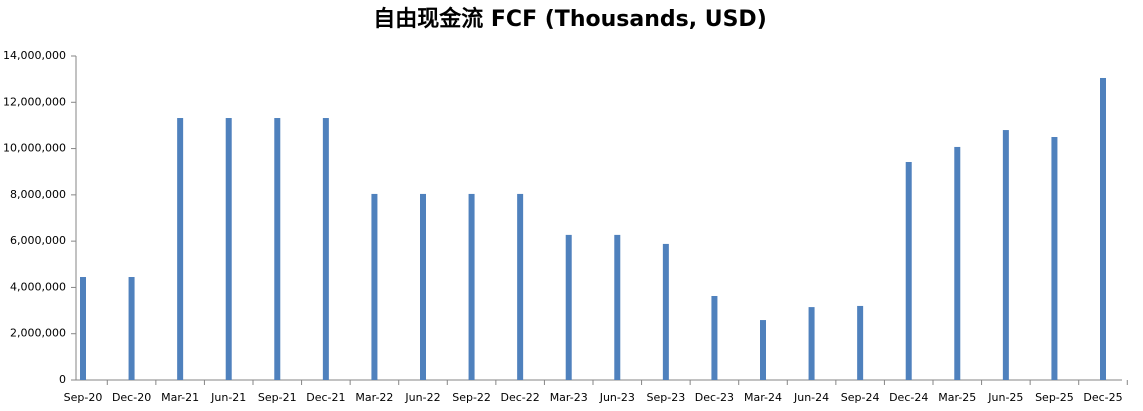  What do you see at coordinates (38, 333) in the screenshot?
I see `y-tick-label: 2,000,000` at bounding box center [38, 333].